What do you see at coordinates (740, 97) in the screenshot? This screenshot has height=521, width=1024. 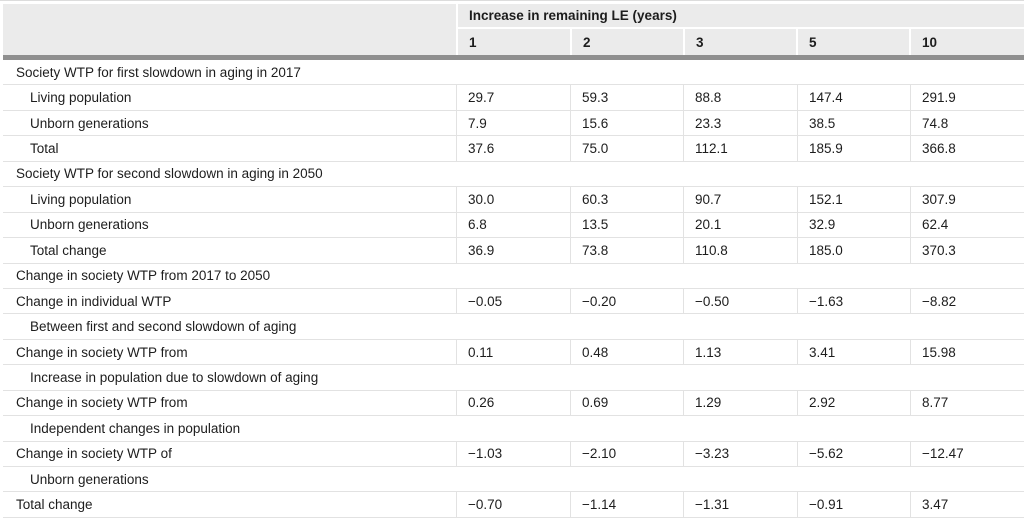 I see `row-value: 88.8` at bounding box center [740, 97].